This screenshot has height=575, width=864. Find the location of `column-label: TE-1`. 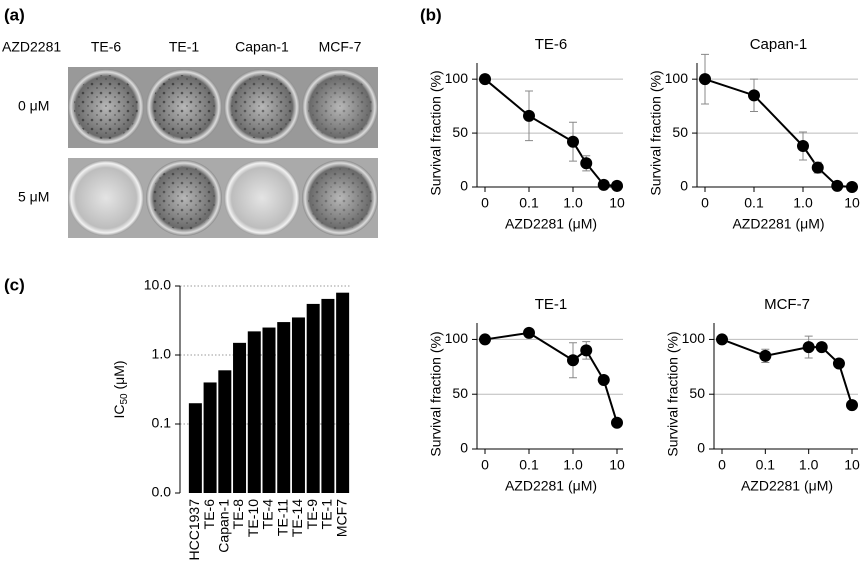

column-label: TE-1 is located at coordinates (184, 47).